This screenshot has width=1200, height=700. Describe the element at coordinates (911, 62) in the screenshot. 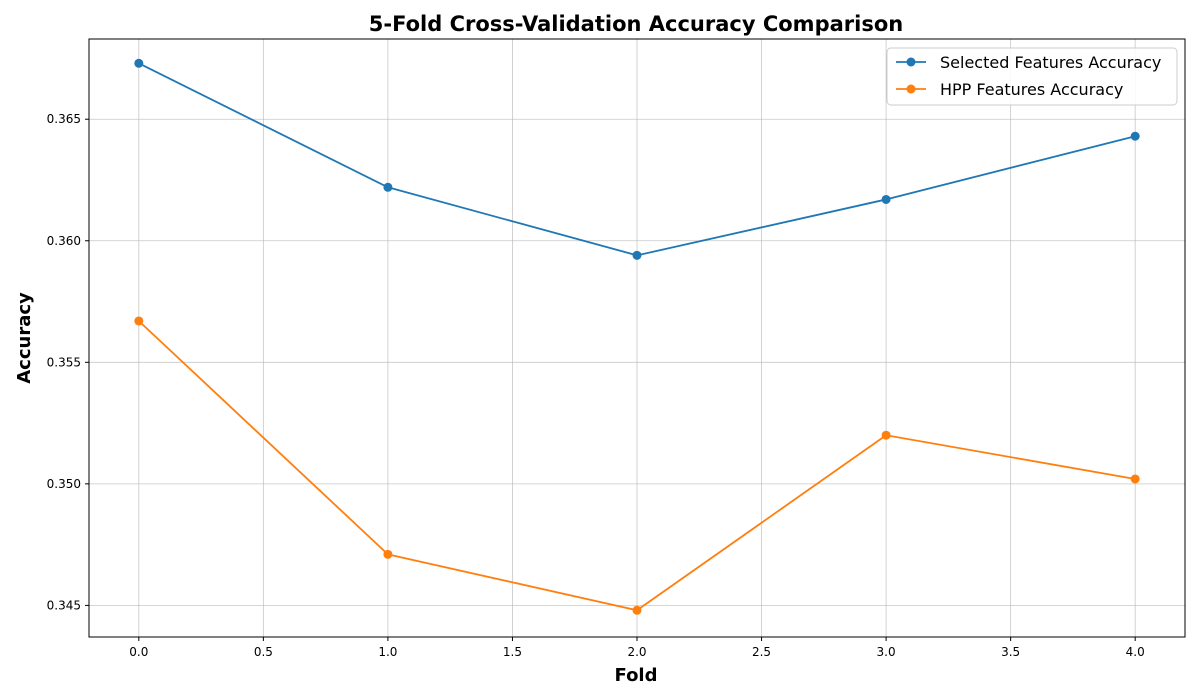

I see `legend-marker-selected` at that location.